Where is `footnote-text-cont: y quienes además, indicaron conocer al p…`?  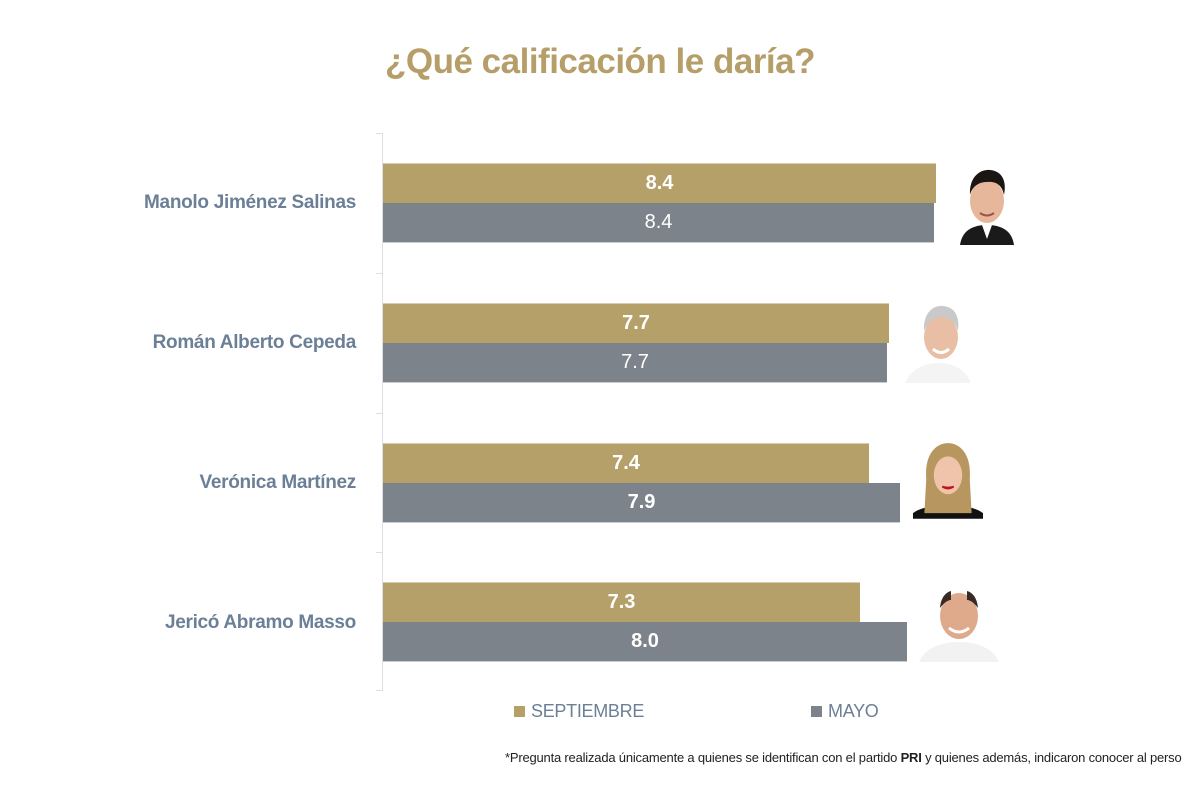 footnote-text-cont: y quienes además, indicaron conocer al p… is located at coordinates (1051, 757).